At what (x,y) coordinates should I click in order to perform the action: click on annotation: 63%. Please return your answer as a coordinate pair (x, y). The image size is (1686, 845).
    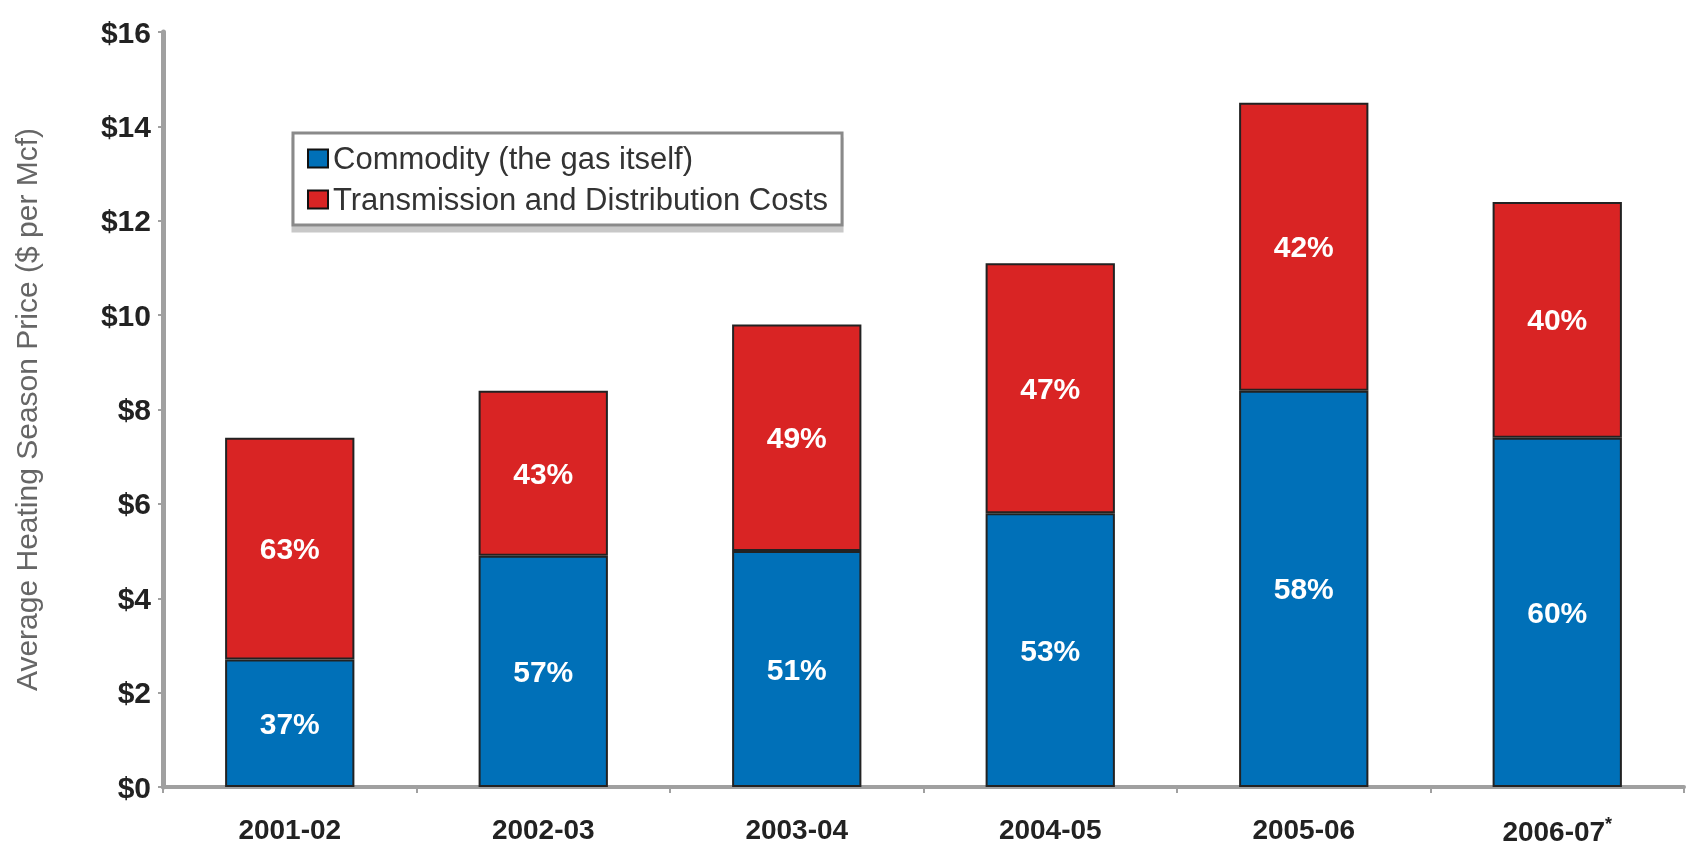
    Looking at the image, I should click on (289, 549).